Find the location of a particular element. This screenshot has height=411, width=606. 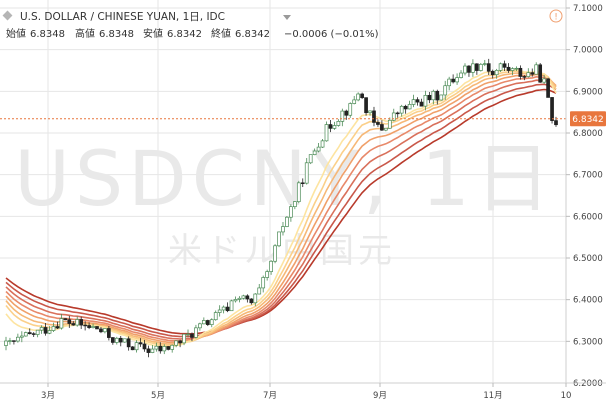

alert-glyph: ! is located at coordinates (556, 18).